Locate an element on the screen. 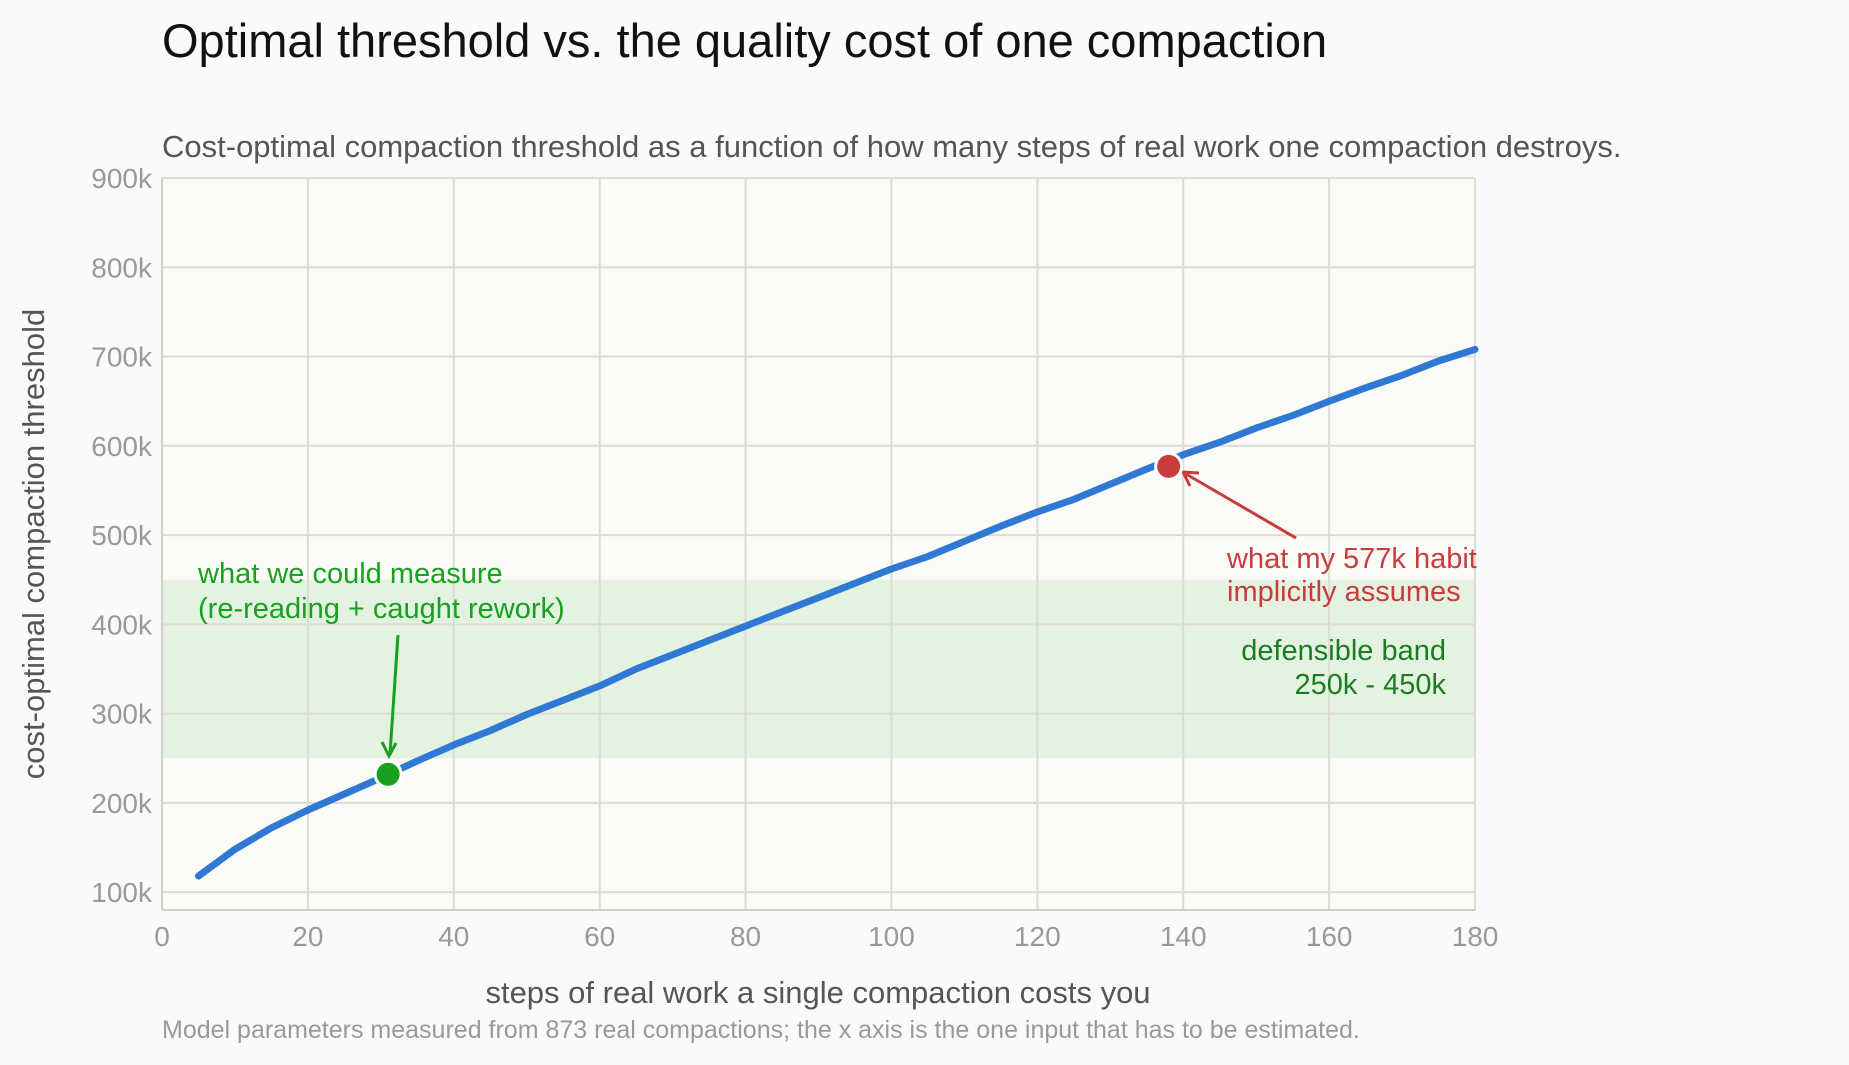  y-tick-label: 800k is located at coordinates (122, 267).